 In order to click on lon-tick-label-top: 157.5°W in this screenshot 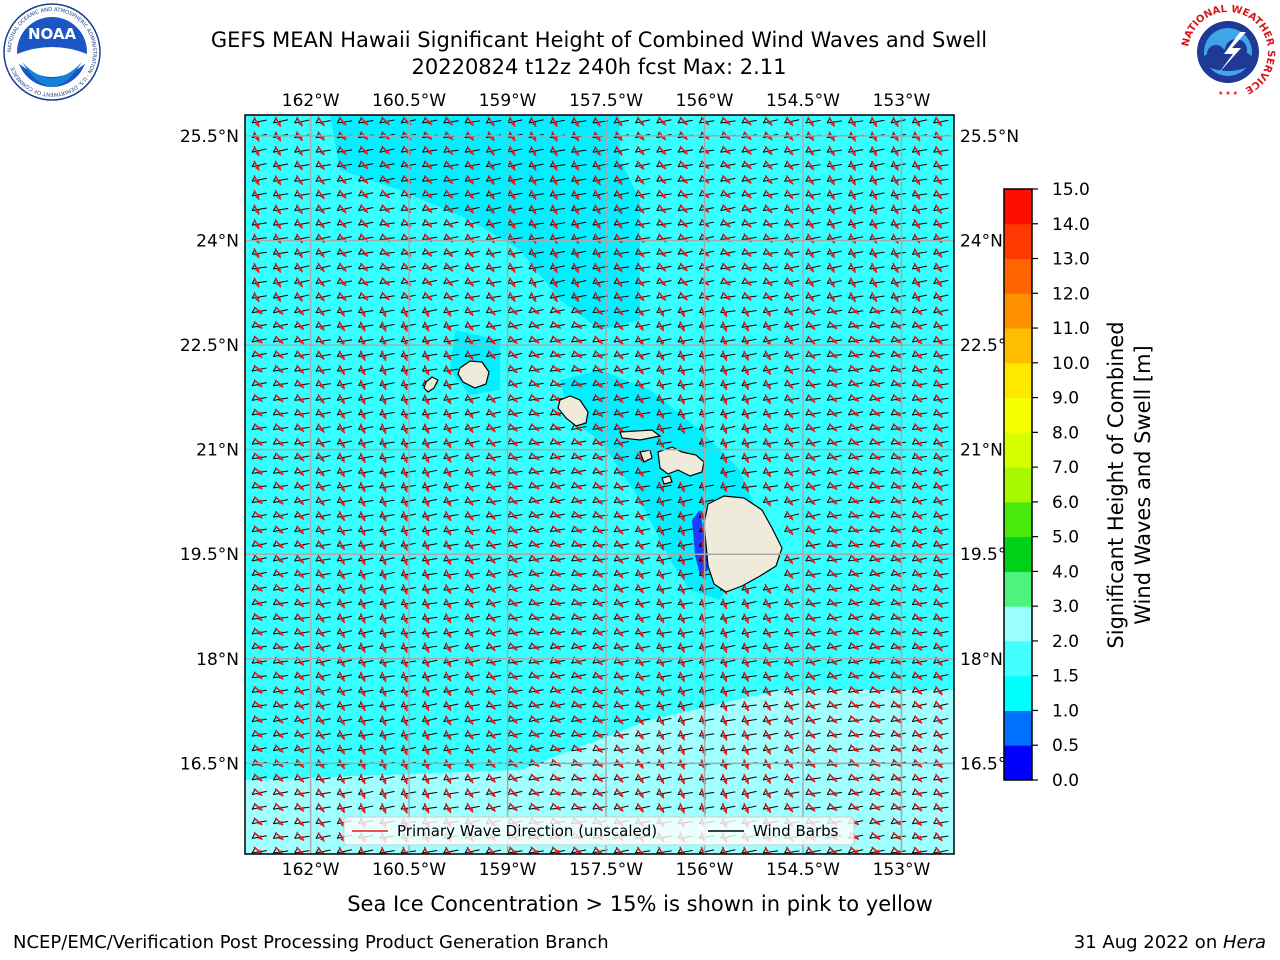, I will do `click(606, 101)`.